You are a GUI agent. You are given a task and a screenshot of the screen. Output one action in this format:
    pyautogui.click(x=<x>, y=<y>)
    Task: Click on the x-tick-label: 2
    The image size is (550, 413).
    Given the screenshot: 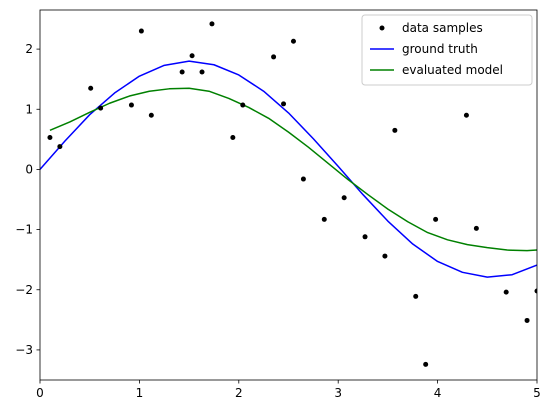 What is the action you would take?
    pyautogui.click(x=239, y=393)
    